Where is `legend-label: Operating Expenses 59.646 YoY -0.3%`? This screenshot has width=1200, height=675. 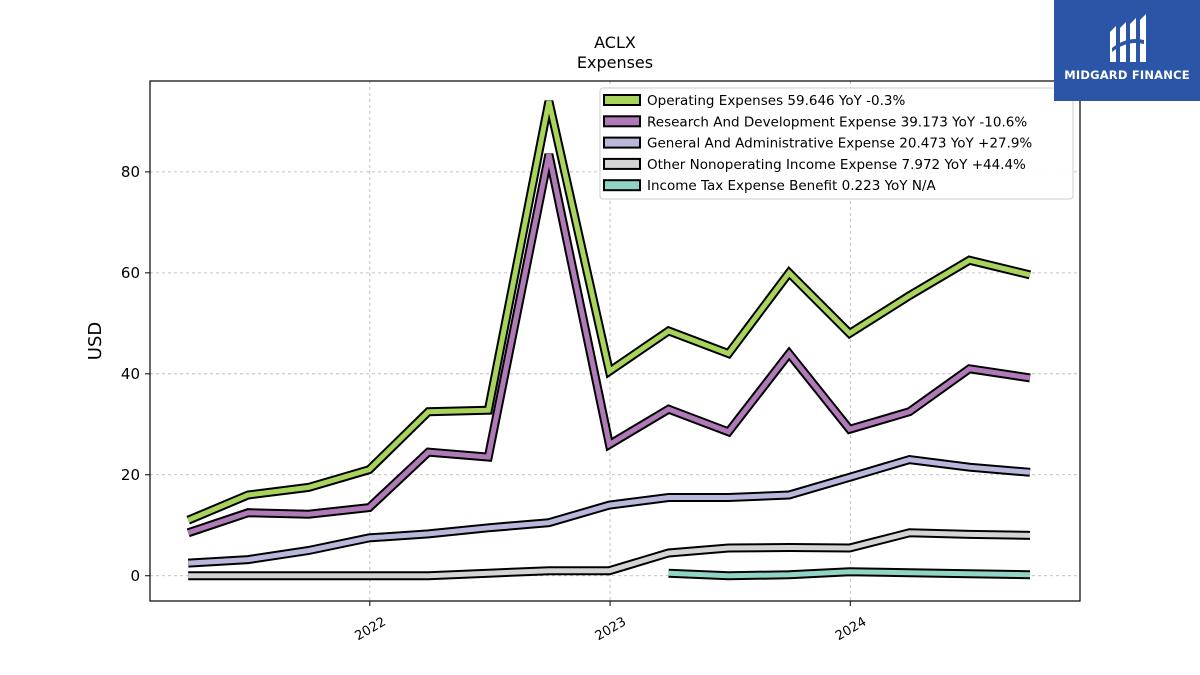
legend-label: Operating Expenses 59.646 YoY -0.3% is located at coordinates (776, 101).